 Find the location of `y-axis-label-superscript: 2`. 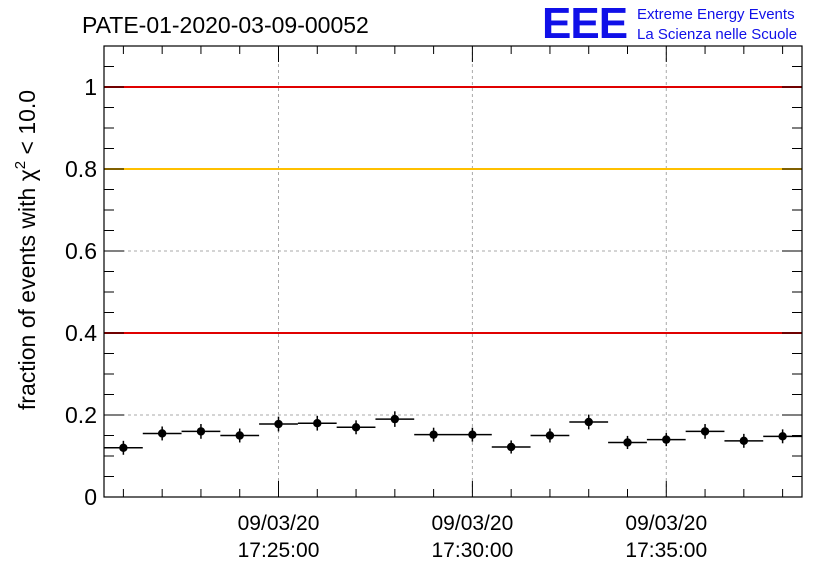

y-axis-label-superscript: 2 is located at coordinates (20, 165).